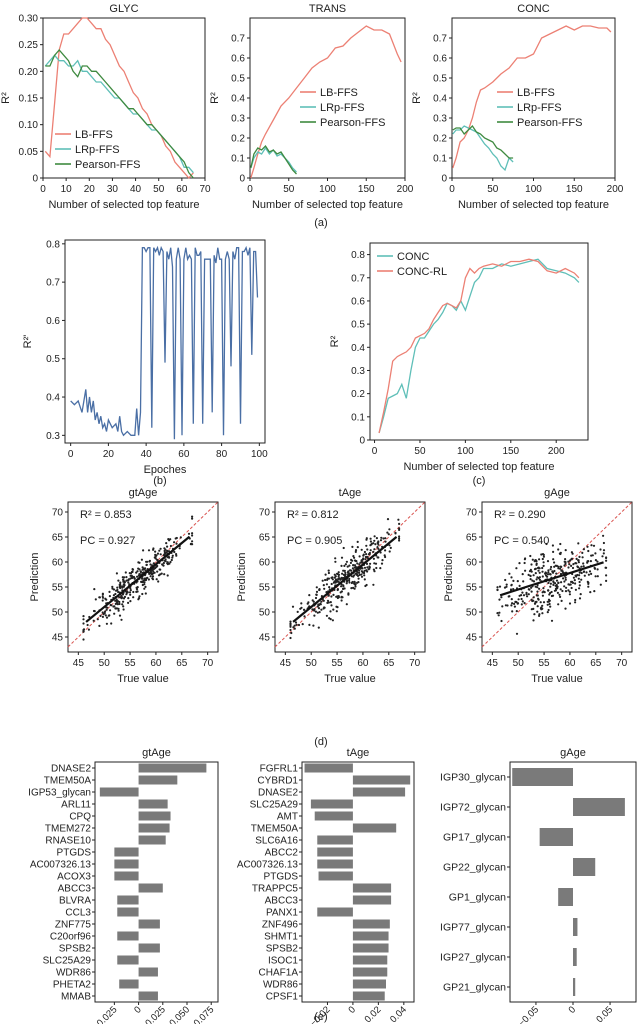 The image size is (643, 1024). Describe the element at coordinates (73, 925) in the screenshot. I see `feature-label: ZNF775` at that location.